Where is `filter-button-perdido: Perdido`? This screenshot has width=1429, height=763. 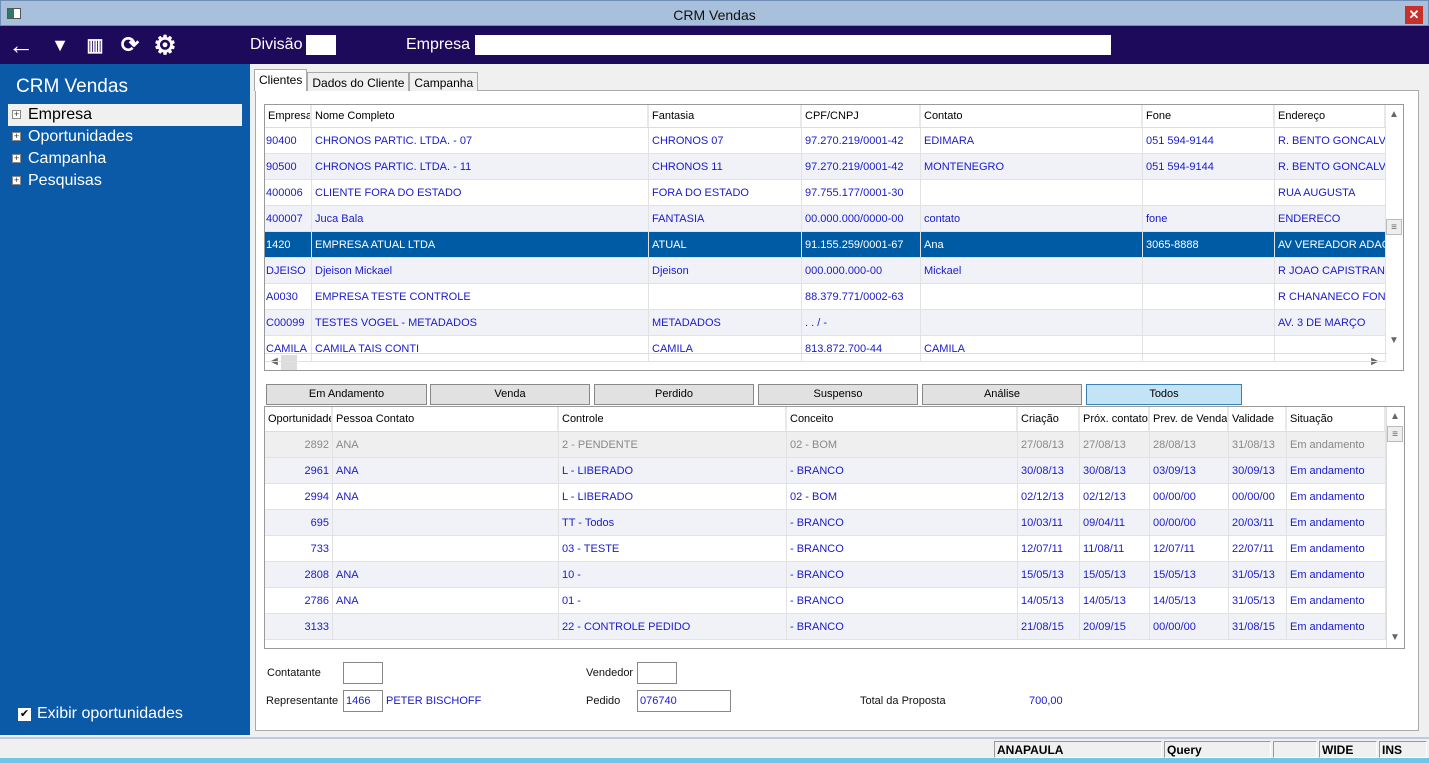
filter-button-perdido: Perdido is located at coordinates (674, 394).